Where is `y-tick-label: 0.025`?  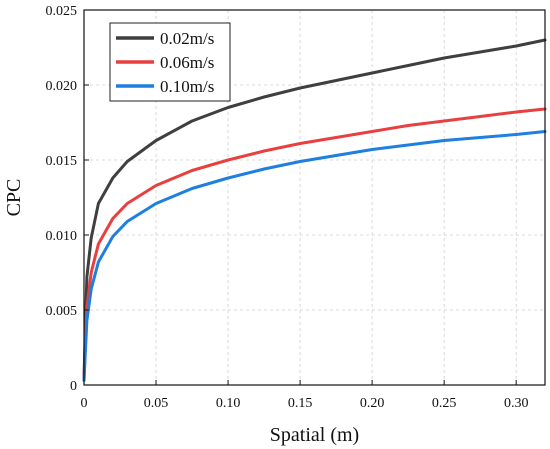
y-tick-label: 0.025 is located at coordinates (62, 11).